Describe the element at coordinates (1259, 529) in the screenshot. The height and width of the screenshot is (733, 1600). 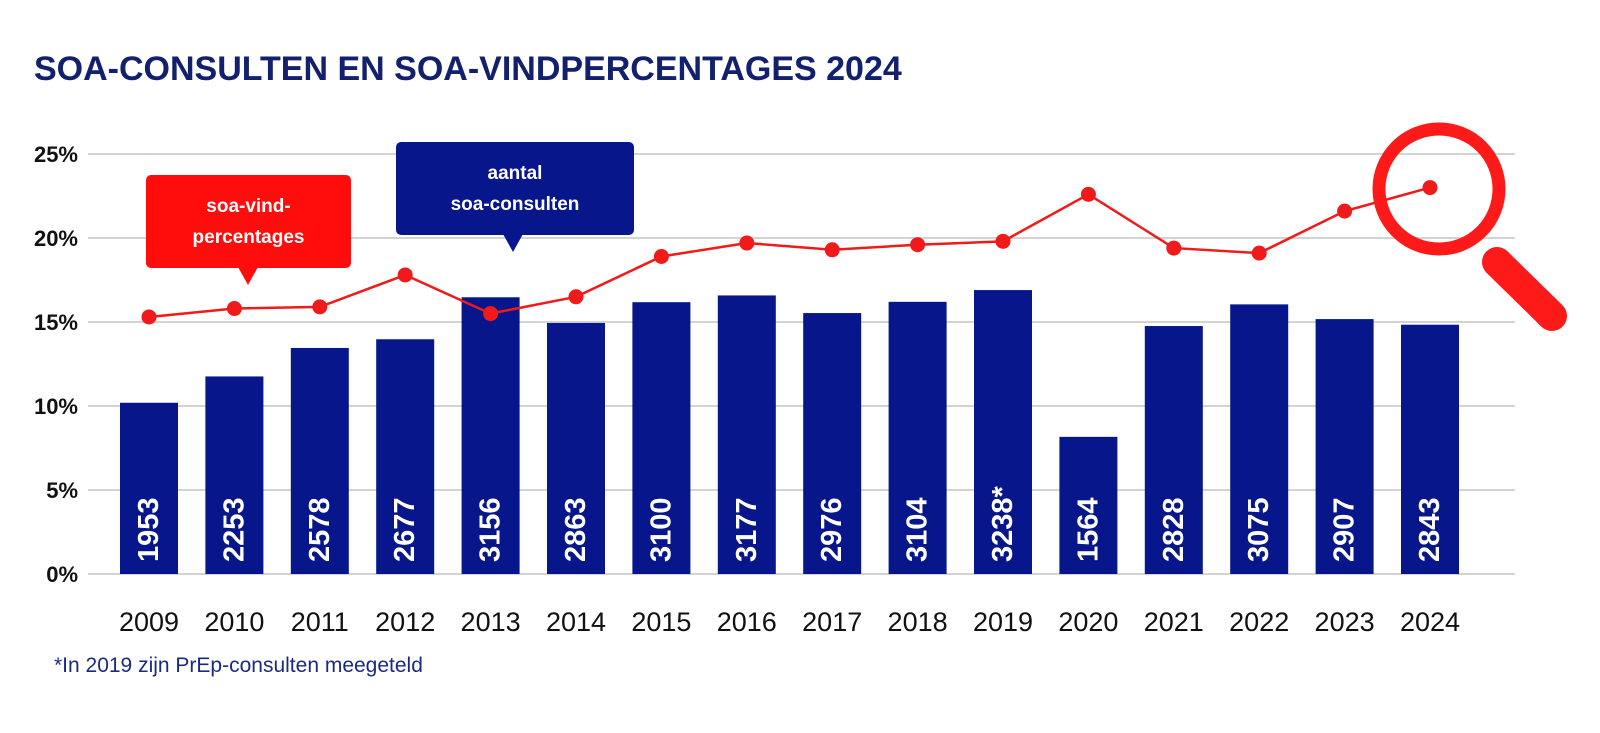
I see `bar-value-label: 3075` at that location.